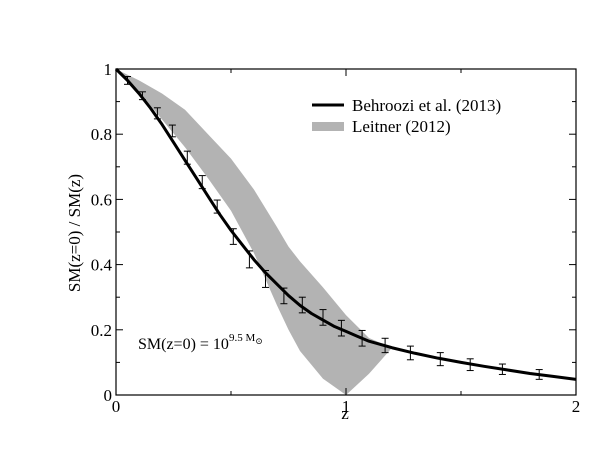 This screenshot has width=598, height=462. Describe the element at coordinates (108, 69) in the screenshot. I see `y-tick-label: 1` at that location.